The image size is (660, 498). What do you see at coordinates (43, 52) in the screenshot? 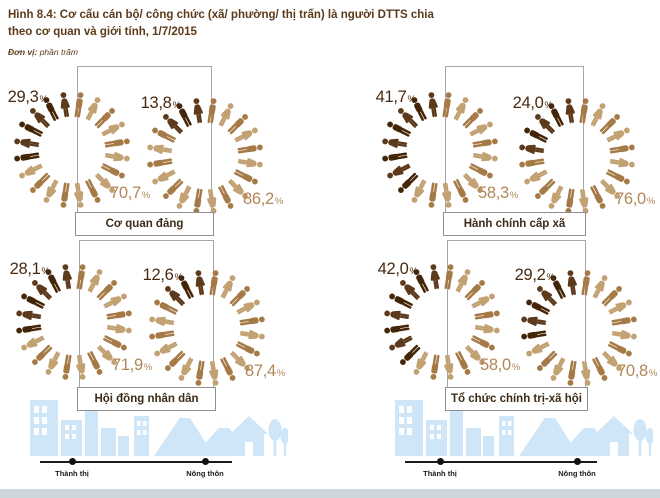
I see `unit-note: Đơn vị: phần trăm` at bounding box center [43, 52].